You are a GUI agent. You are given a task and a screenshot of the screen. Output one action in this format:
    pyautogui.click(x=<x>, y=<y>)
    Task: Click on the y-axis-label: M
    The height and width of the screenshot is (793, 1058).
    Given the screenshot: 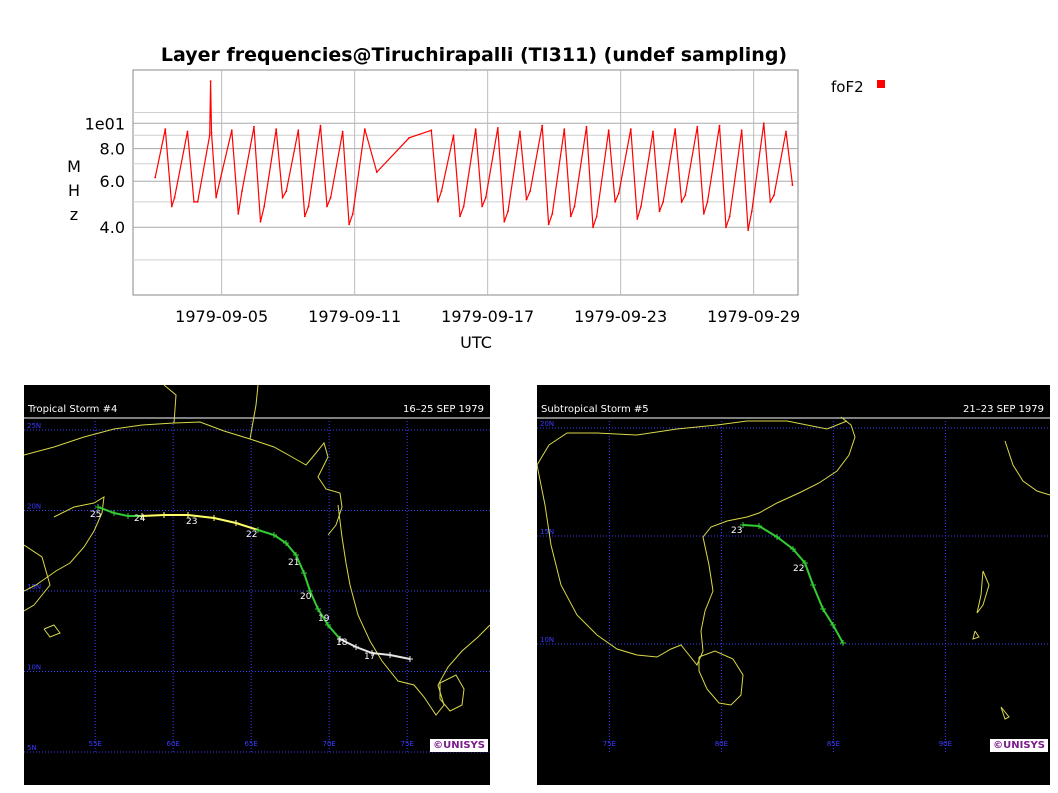 What is the action you would take?
    pyautogui.click(x=74, y=166)
    